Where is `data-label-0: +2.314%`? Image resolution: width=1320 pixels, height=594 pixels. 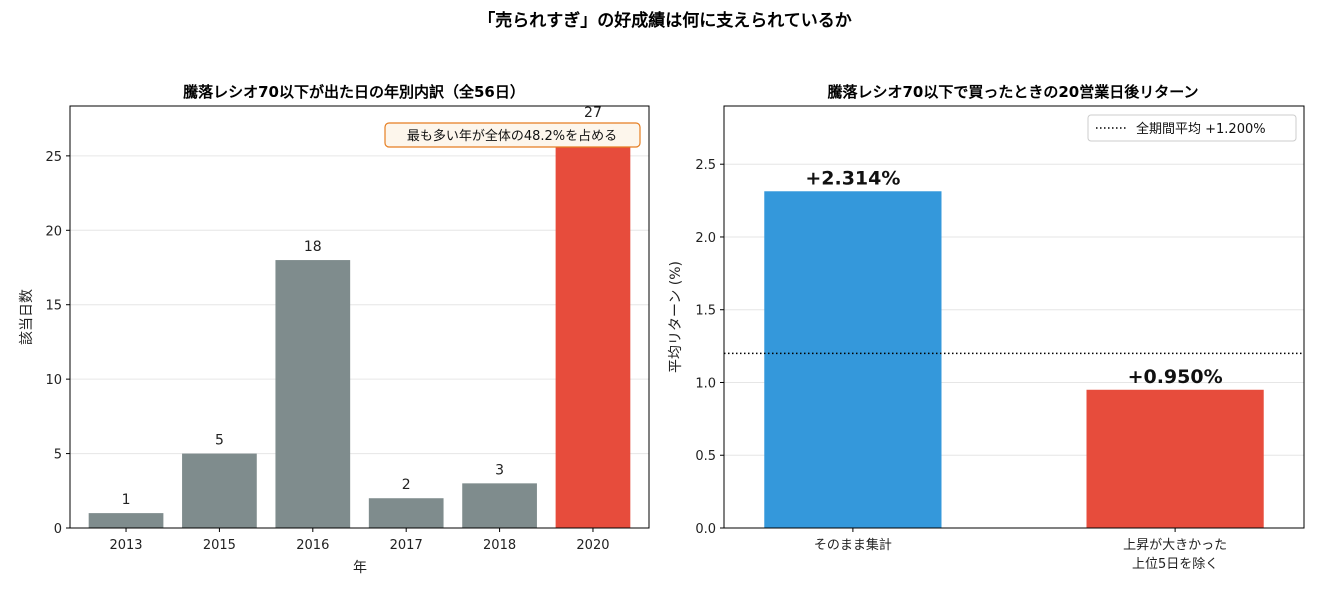 data-label-0: +2.314% is located at coordinates (852, 178).